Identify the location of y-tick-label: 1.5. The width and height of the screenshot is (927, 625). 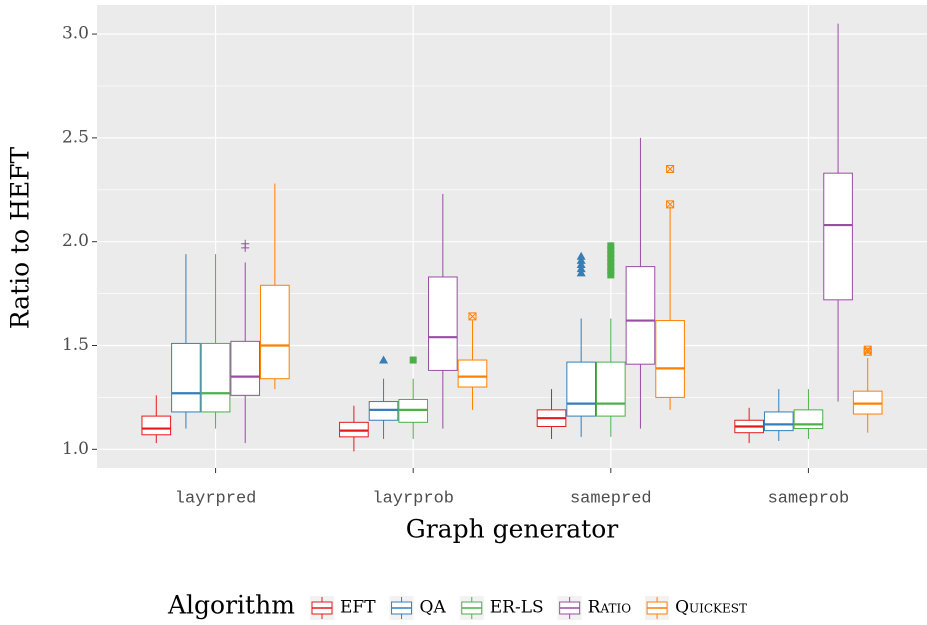
(75, 345).